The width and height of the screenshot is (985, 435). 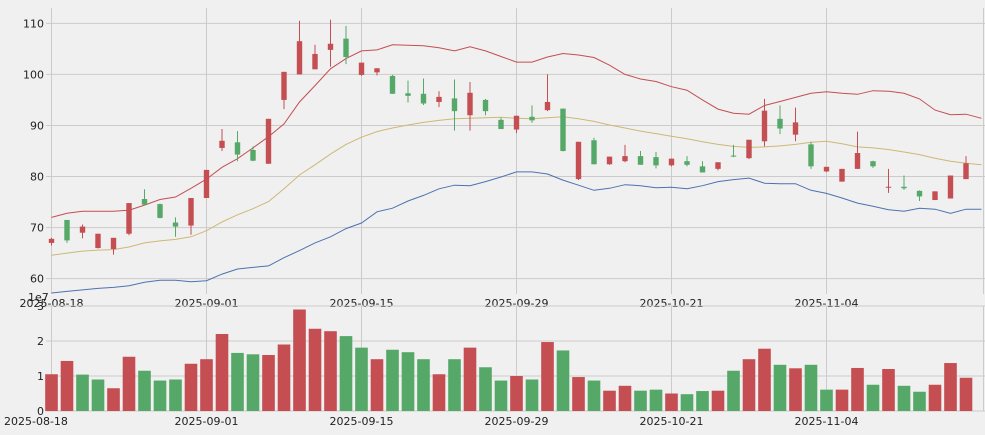 What do you see at coordinates (517, 421) in the screenshot?
I see `volume-x-tick-label: 2025-09-29` at bounding box center [517, 421].